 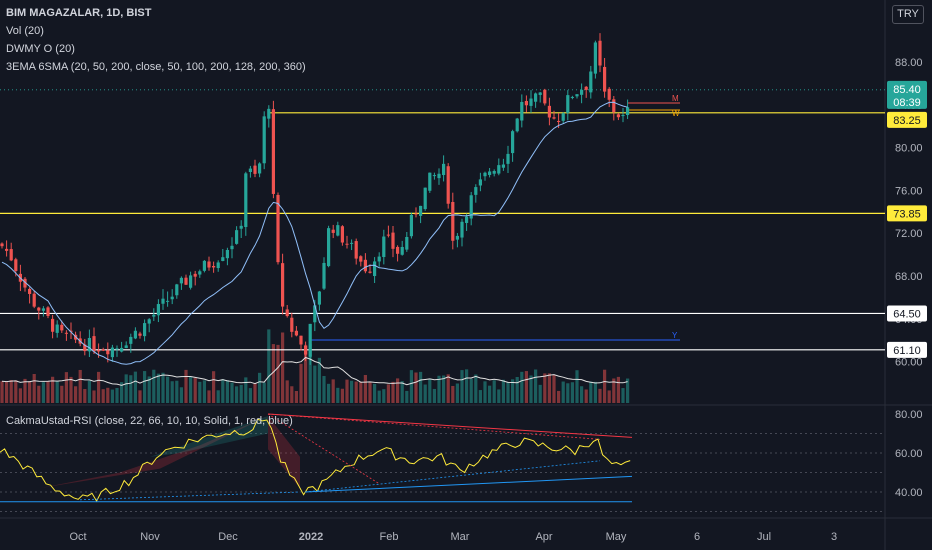 I want to click on time-tick-label: Dec, so click(x=228, y=537).